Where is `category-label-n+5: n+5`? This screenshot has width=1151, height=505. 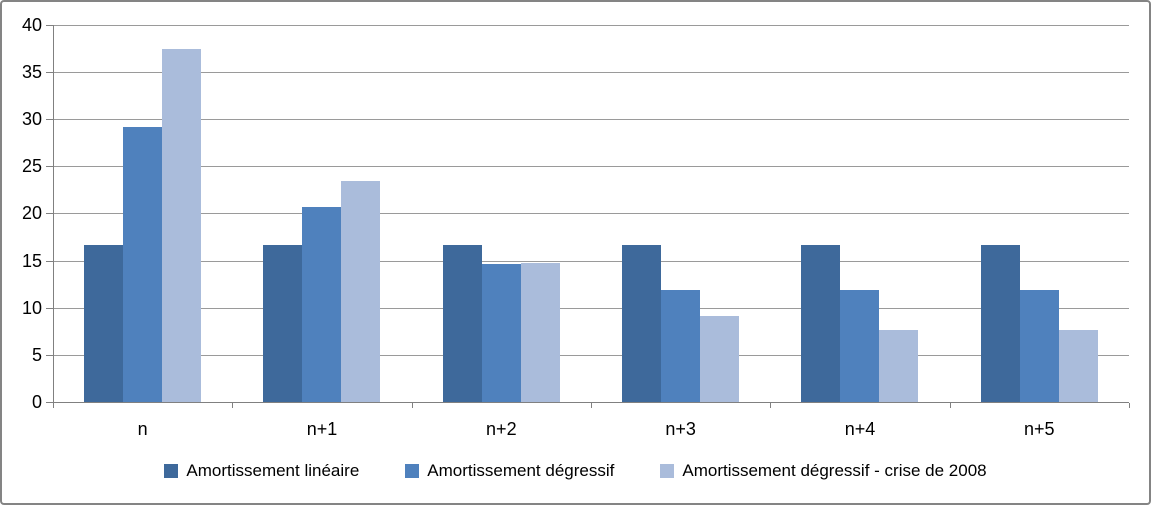 category-label-n+5: n+5 is located at coordinates (1039, 429).